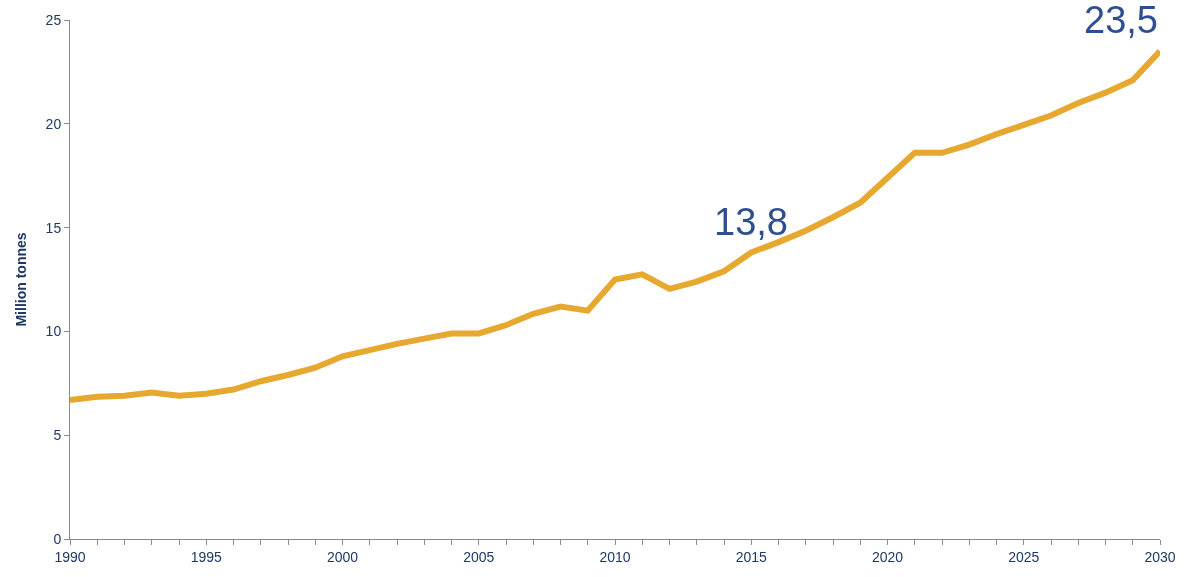  I want to click on annotation: 13,8, so click(751, 222).